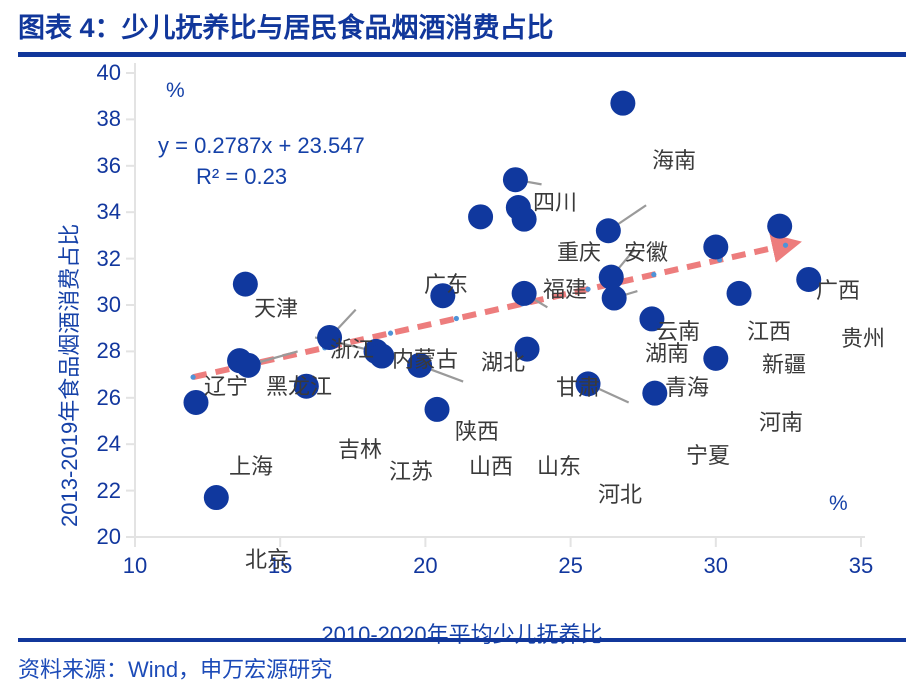  Describe the element at coordinates (175, 90) in the screenshot. I see `y-unit-percent: %` at that location.